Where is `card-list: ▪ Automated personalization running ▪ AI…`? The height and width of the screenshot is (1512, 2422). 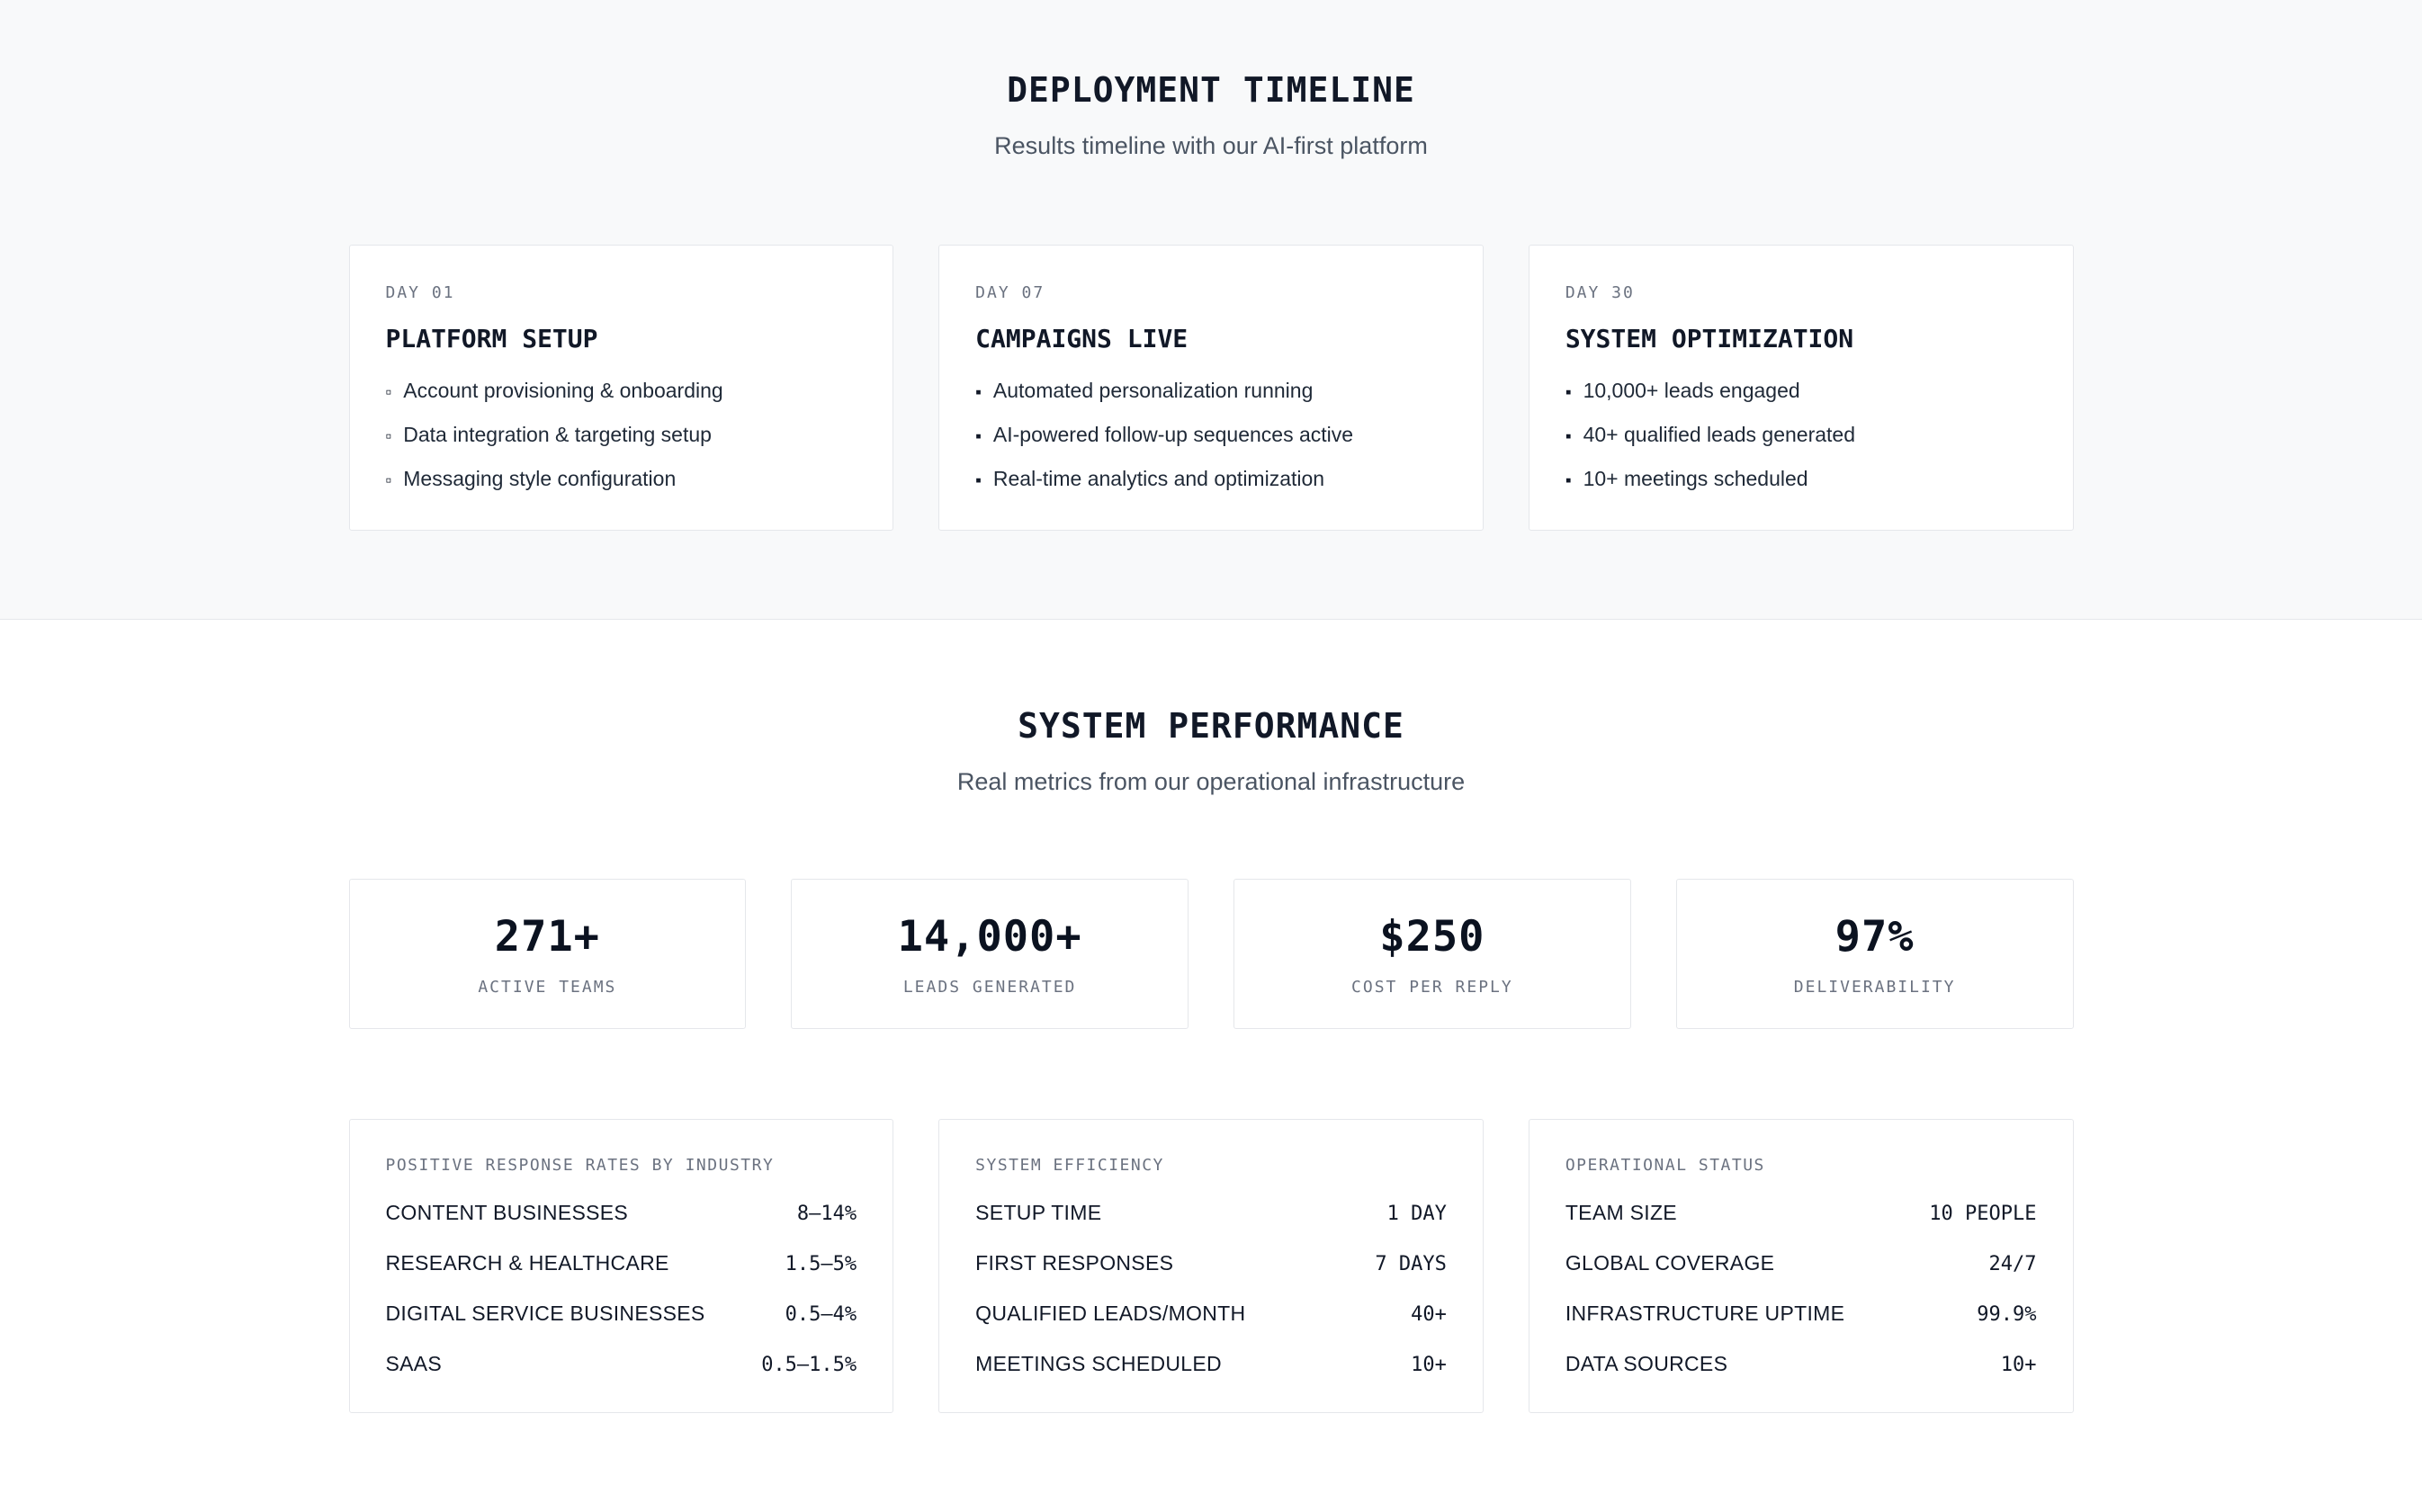
card-list: ▪ Automated personalization running ▪ AI… is located at coordinates (1211, 435).